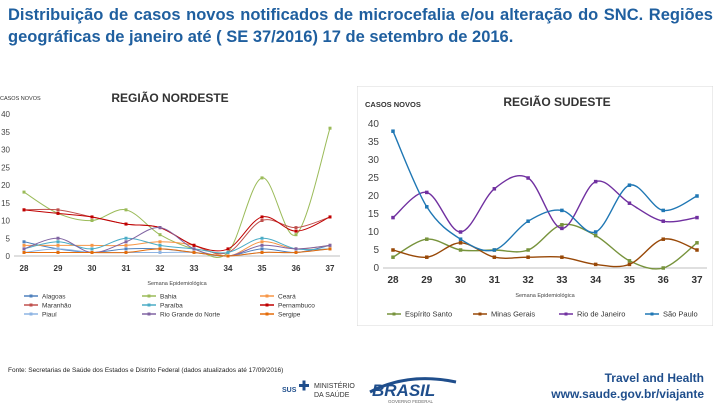 The image size is (720, 409). Describe the element at coordinates (54, 297) in the screenshot. I see `legend-label: Alagoas` at that location.